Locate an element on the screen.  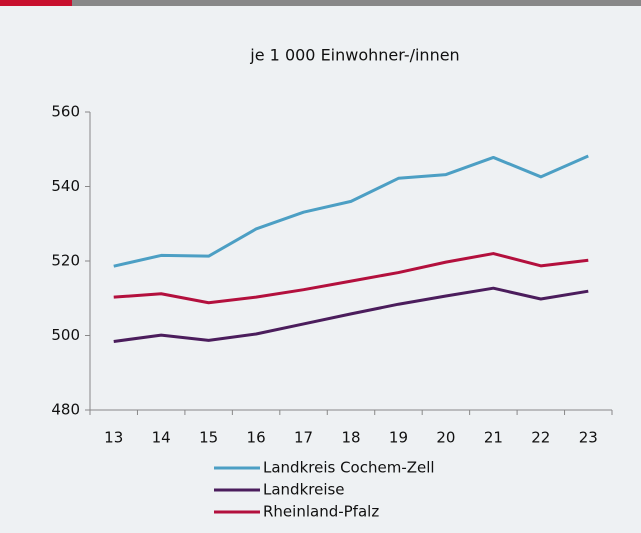
chart-title: je 1 000 Einwohner-/innen is located at coordinates (354, 55).